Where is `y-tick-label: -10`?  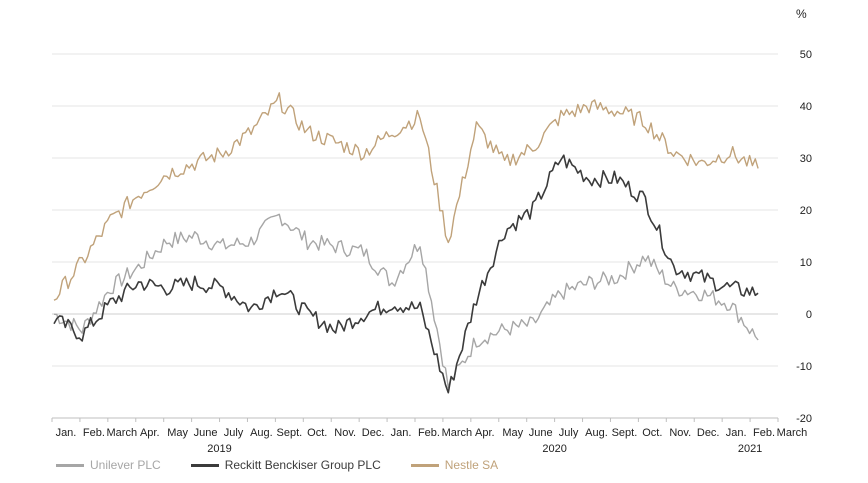 y-tick-label: -10 is located at coordinates (804, 367).